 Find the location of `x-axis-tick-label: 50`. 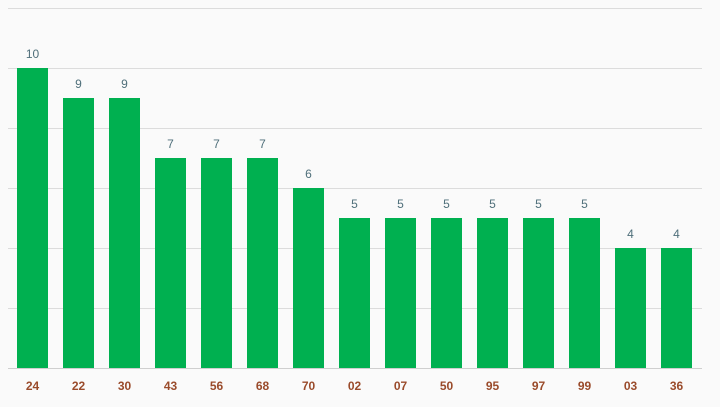

x-axis-tick-label: 50 is located at coordinates (447, 386).